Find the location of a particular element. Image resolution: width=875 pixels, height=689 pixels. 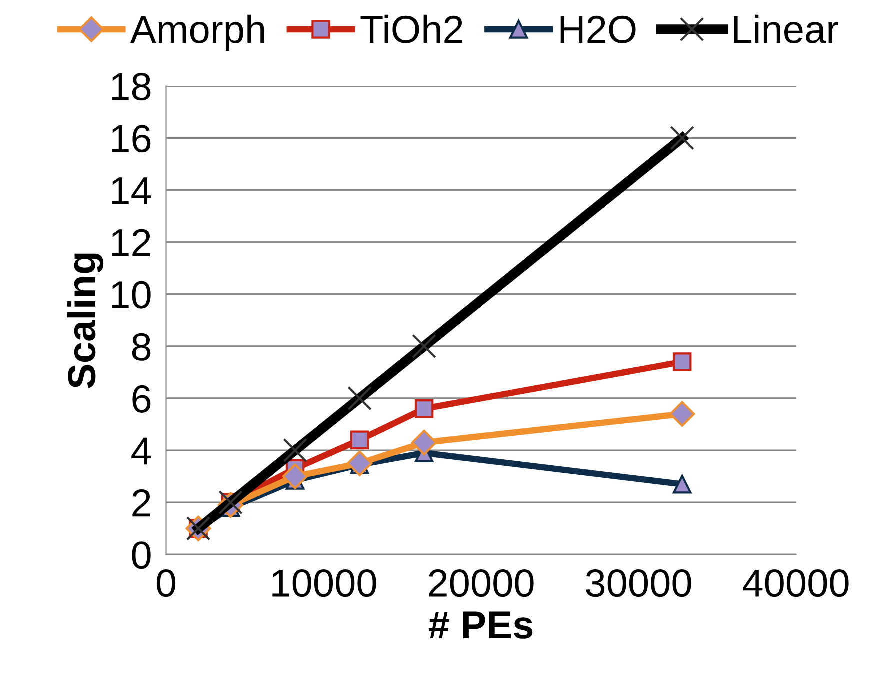

legend-label: TiOh2 is located at coordinates (411, 29).